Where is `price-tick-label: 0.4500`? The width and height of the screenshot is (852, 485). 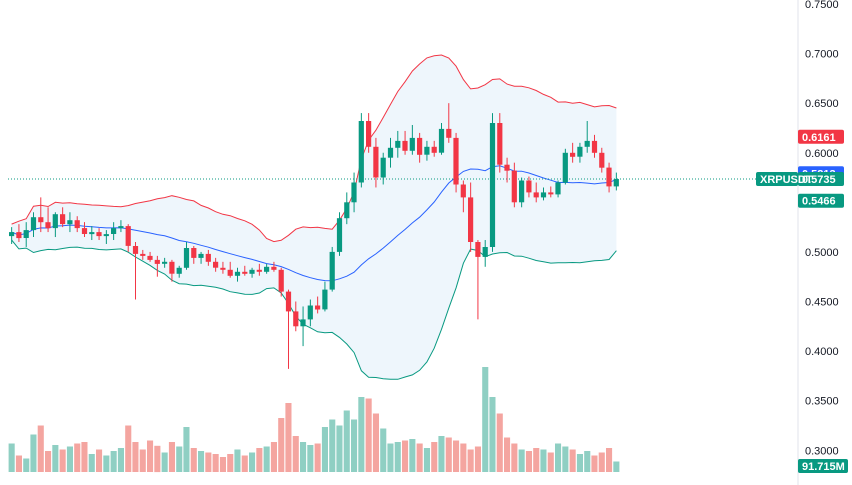 price-tick-label: 0.4500 is located at coordinates (822, 303).